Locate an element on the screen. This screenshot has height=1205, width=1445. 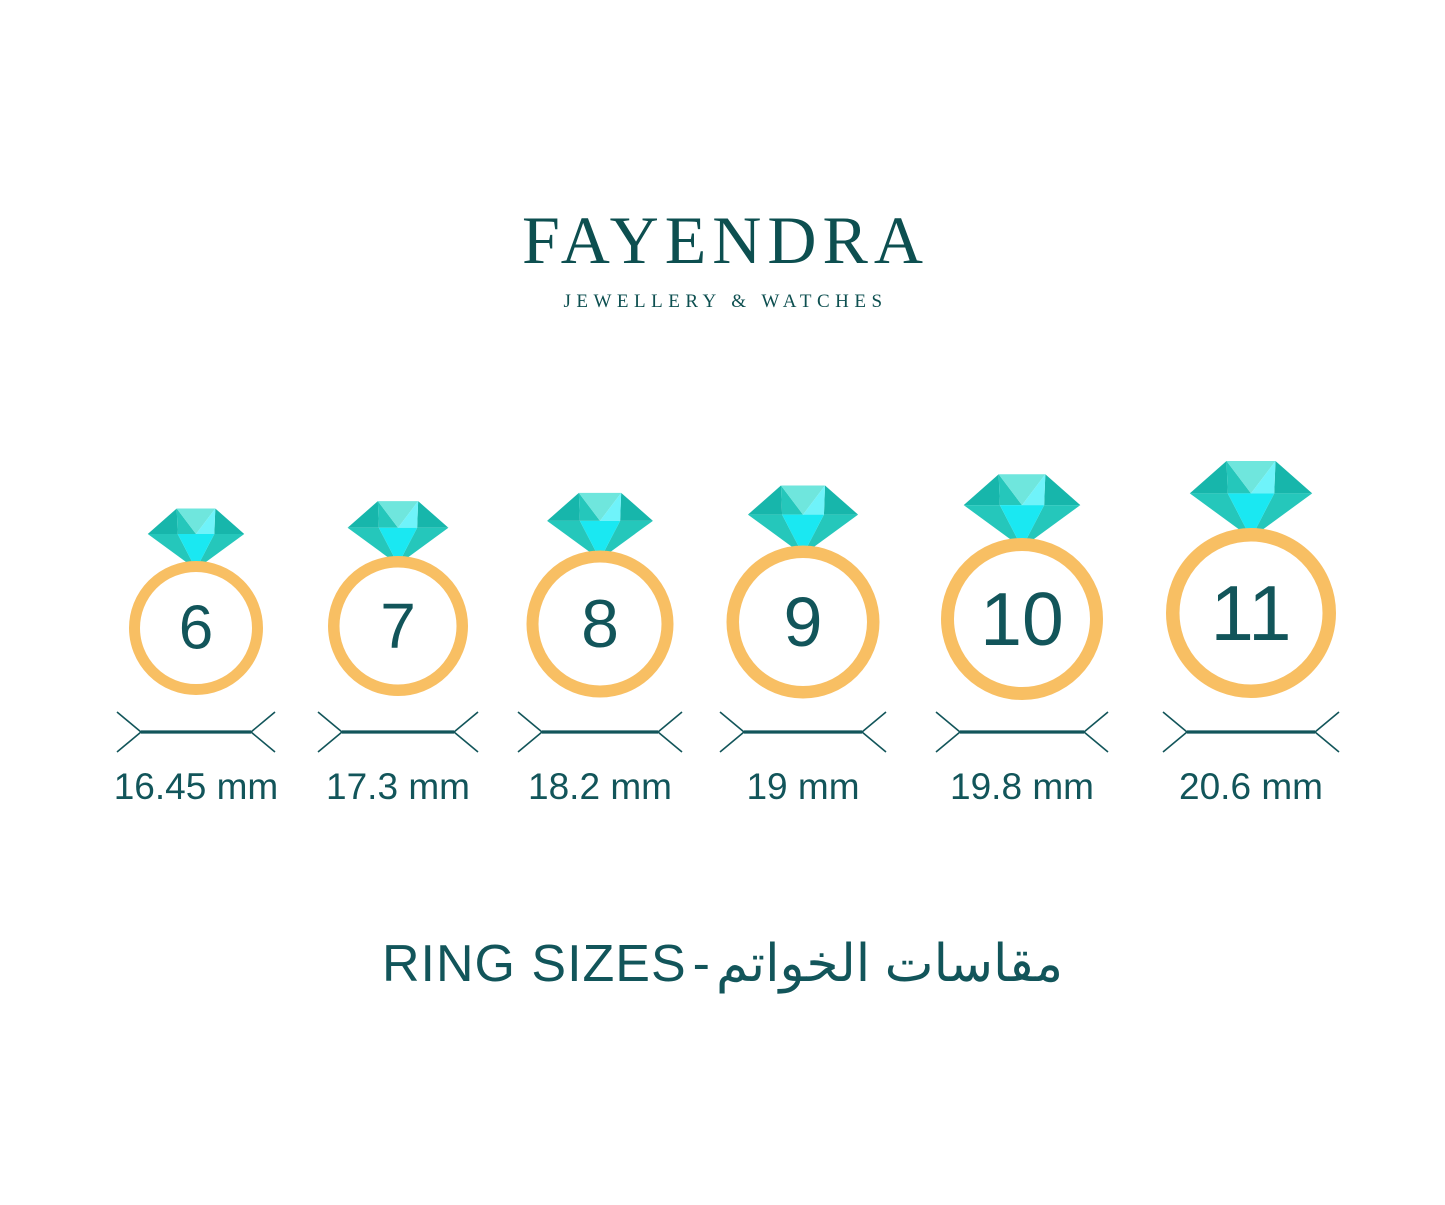
ring-size-column: 11 20.6 mm is located at coordinates (1251, 636).